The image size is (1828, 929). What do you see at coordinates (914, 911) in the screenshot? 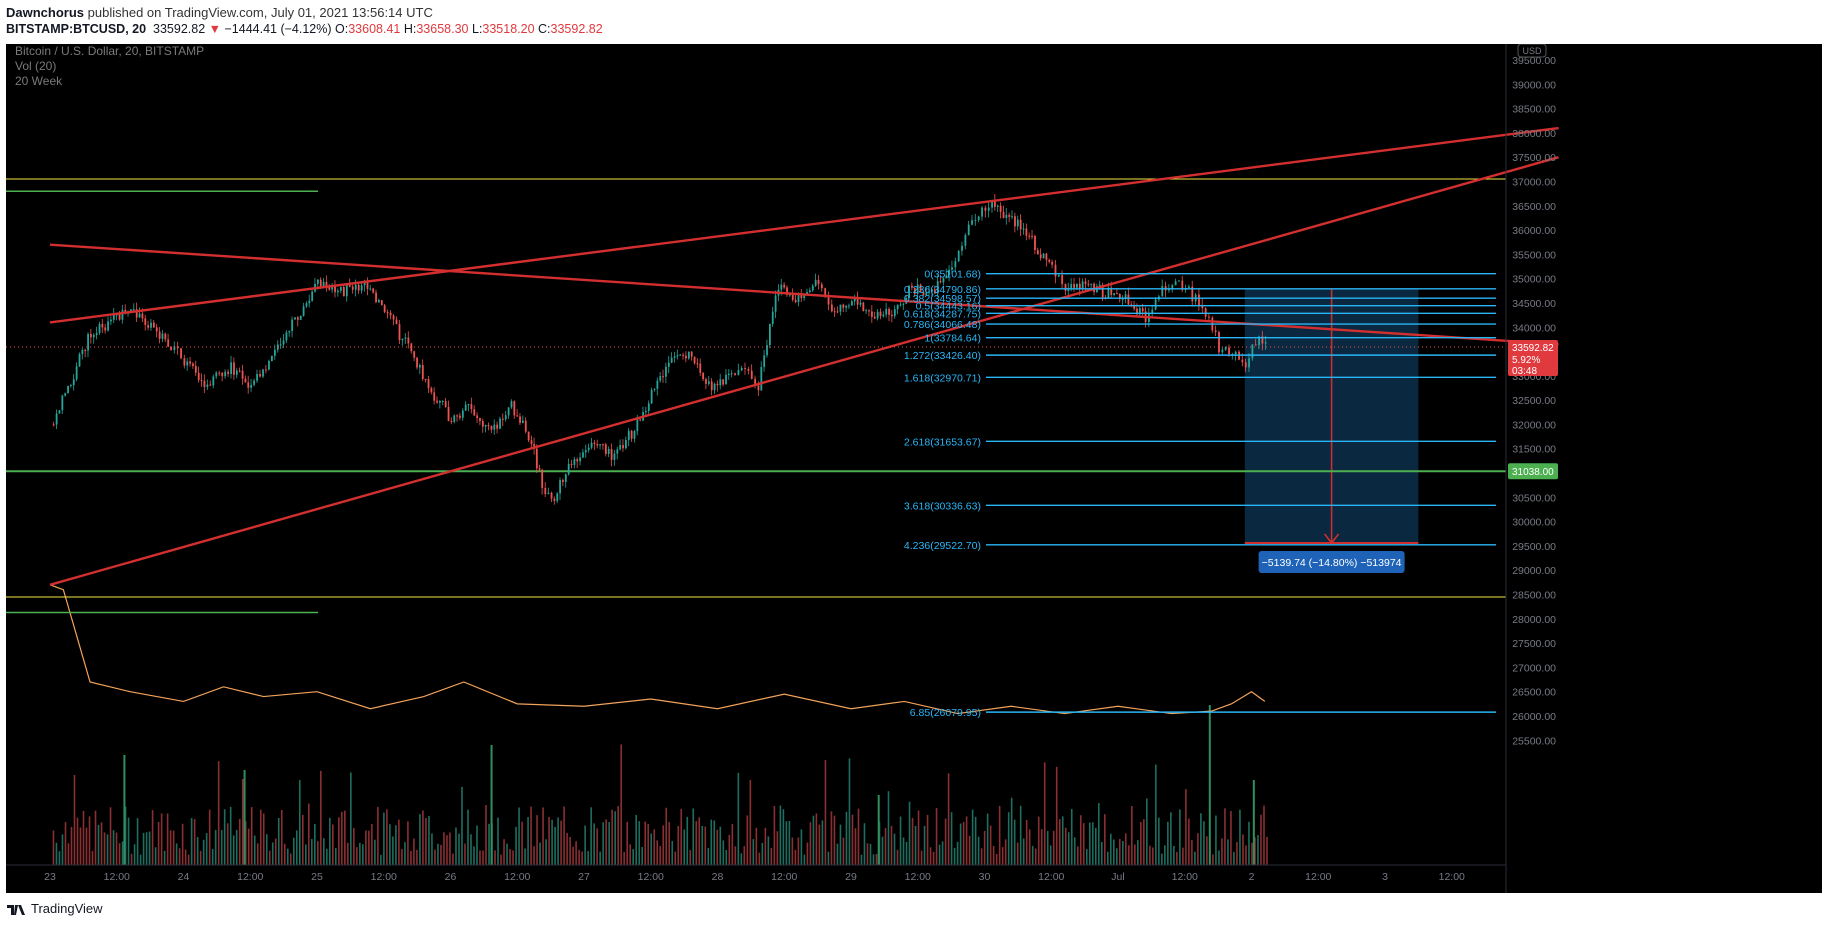
I see `footer: TradingView` at bounding box center [914, 911].